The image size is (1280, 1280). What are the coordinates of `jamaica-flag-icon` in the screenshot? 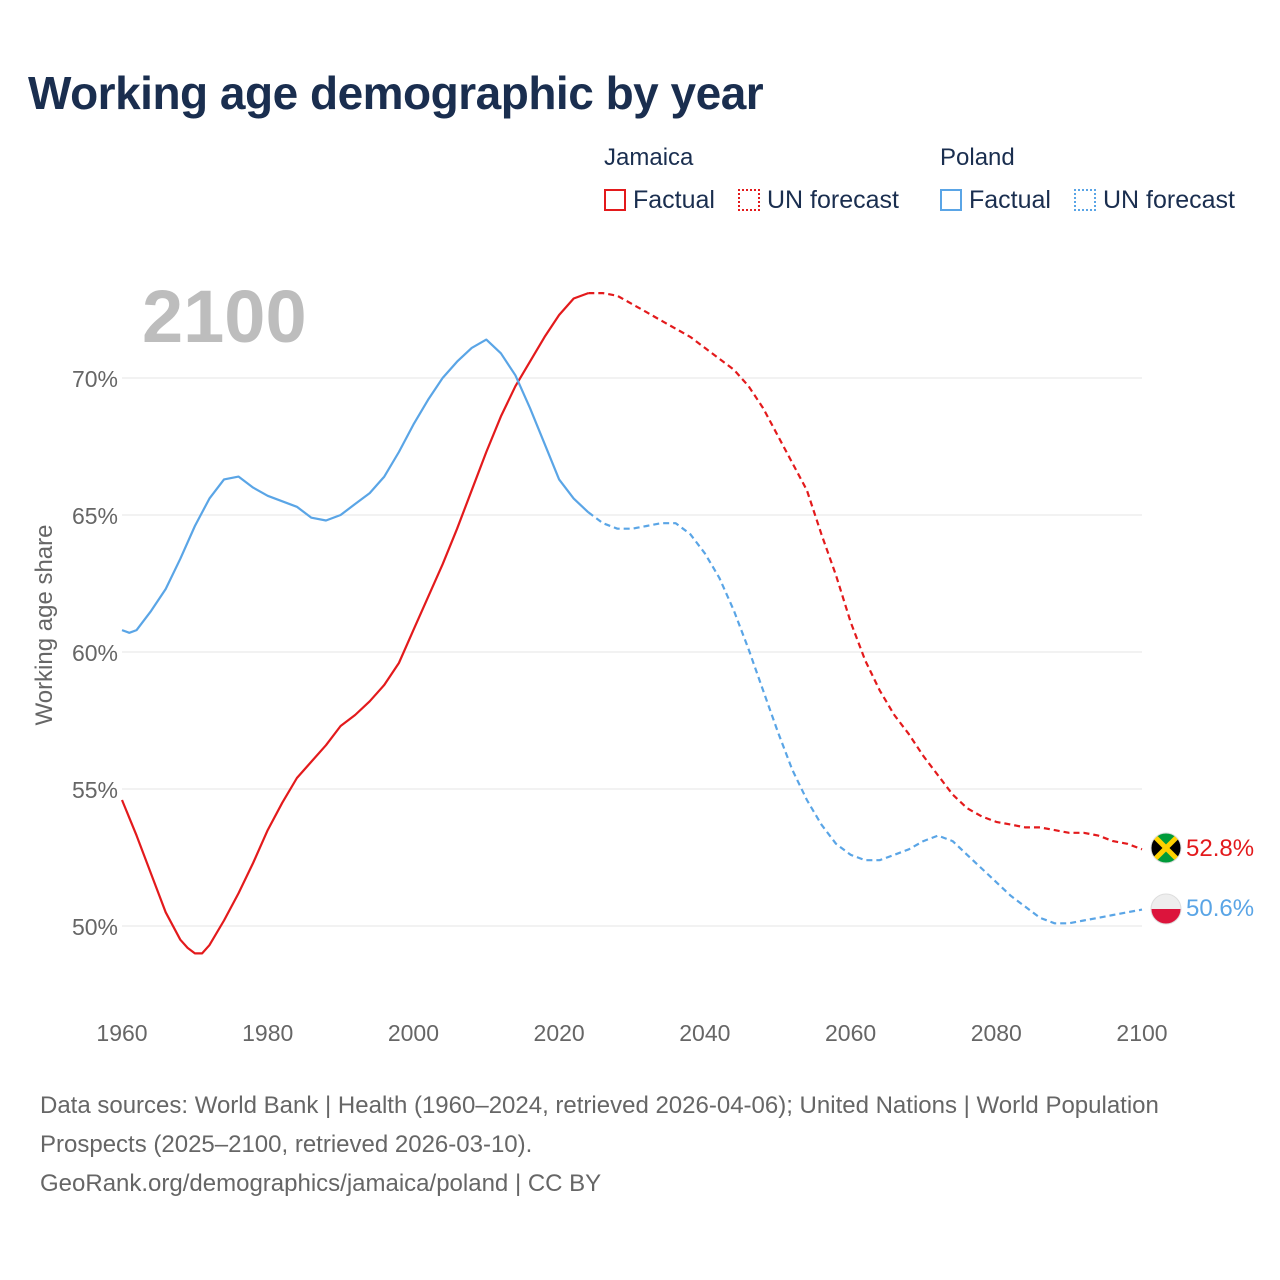 It's located at (1166, 848).